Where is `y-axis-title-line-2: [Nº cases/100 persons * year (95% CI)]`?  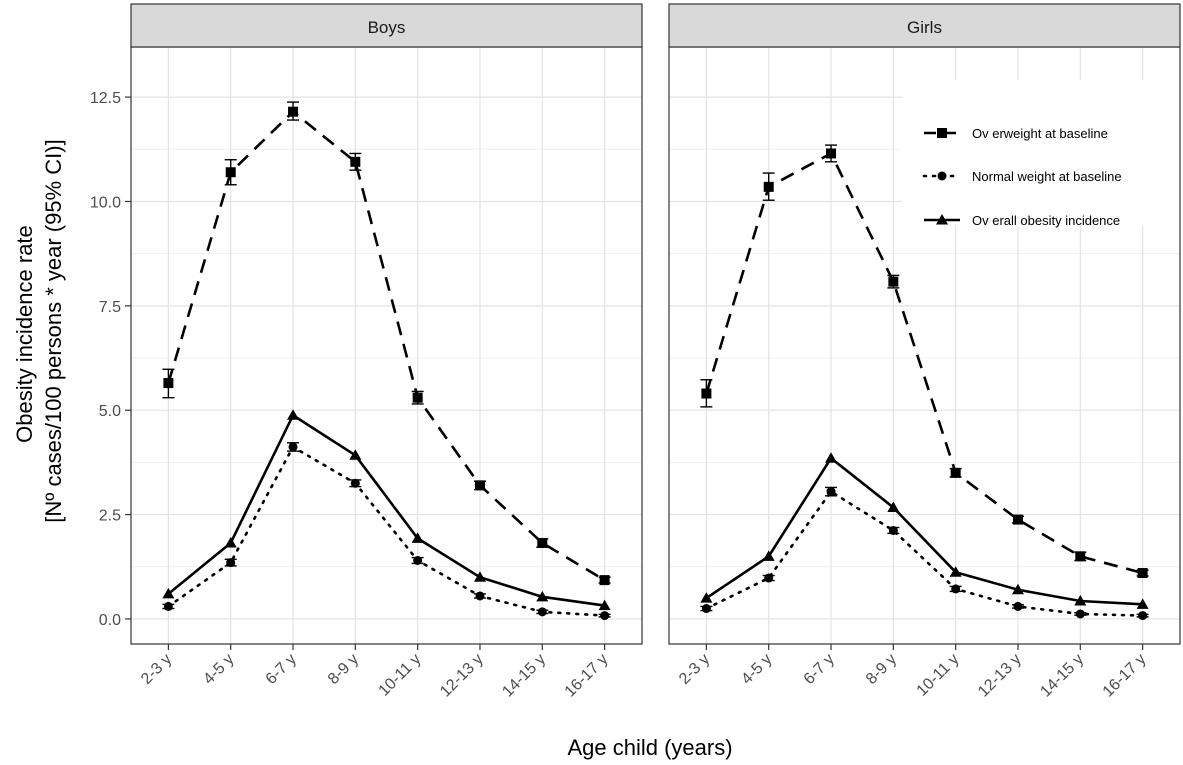
y-axis-title-line-2: [Nº cases/100 persons * year (95% CI)] is located at coordinates (53, 330).